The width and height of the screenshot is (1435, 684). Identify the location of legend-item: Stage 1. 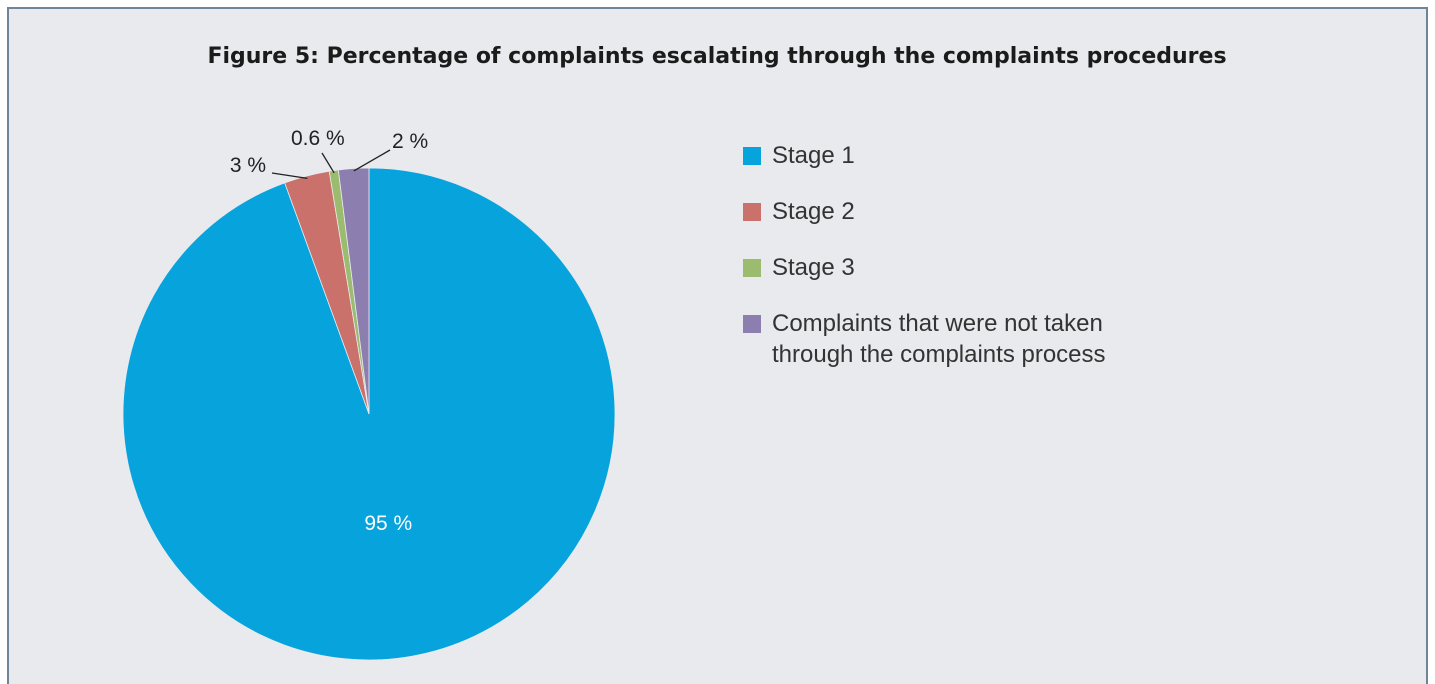
(957, 155).